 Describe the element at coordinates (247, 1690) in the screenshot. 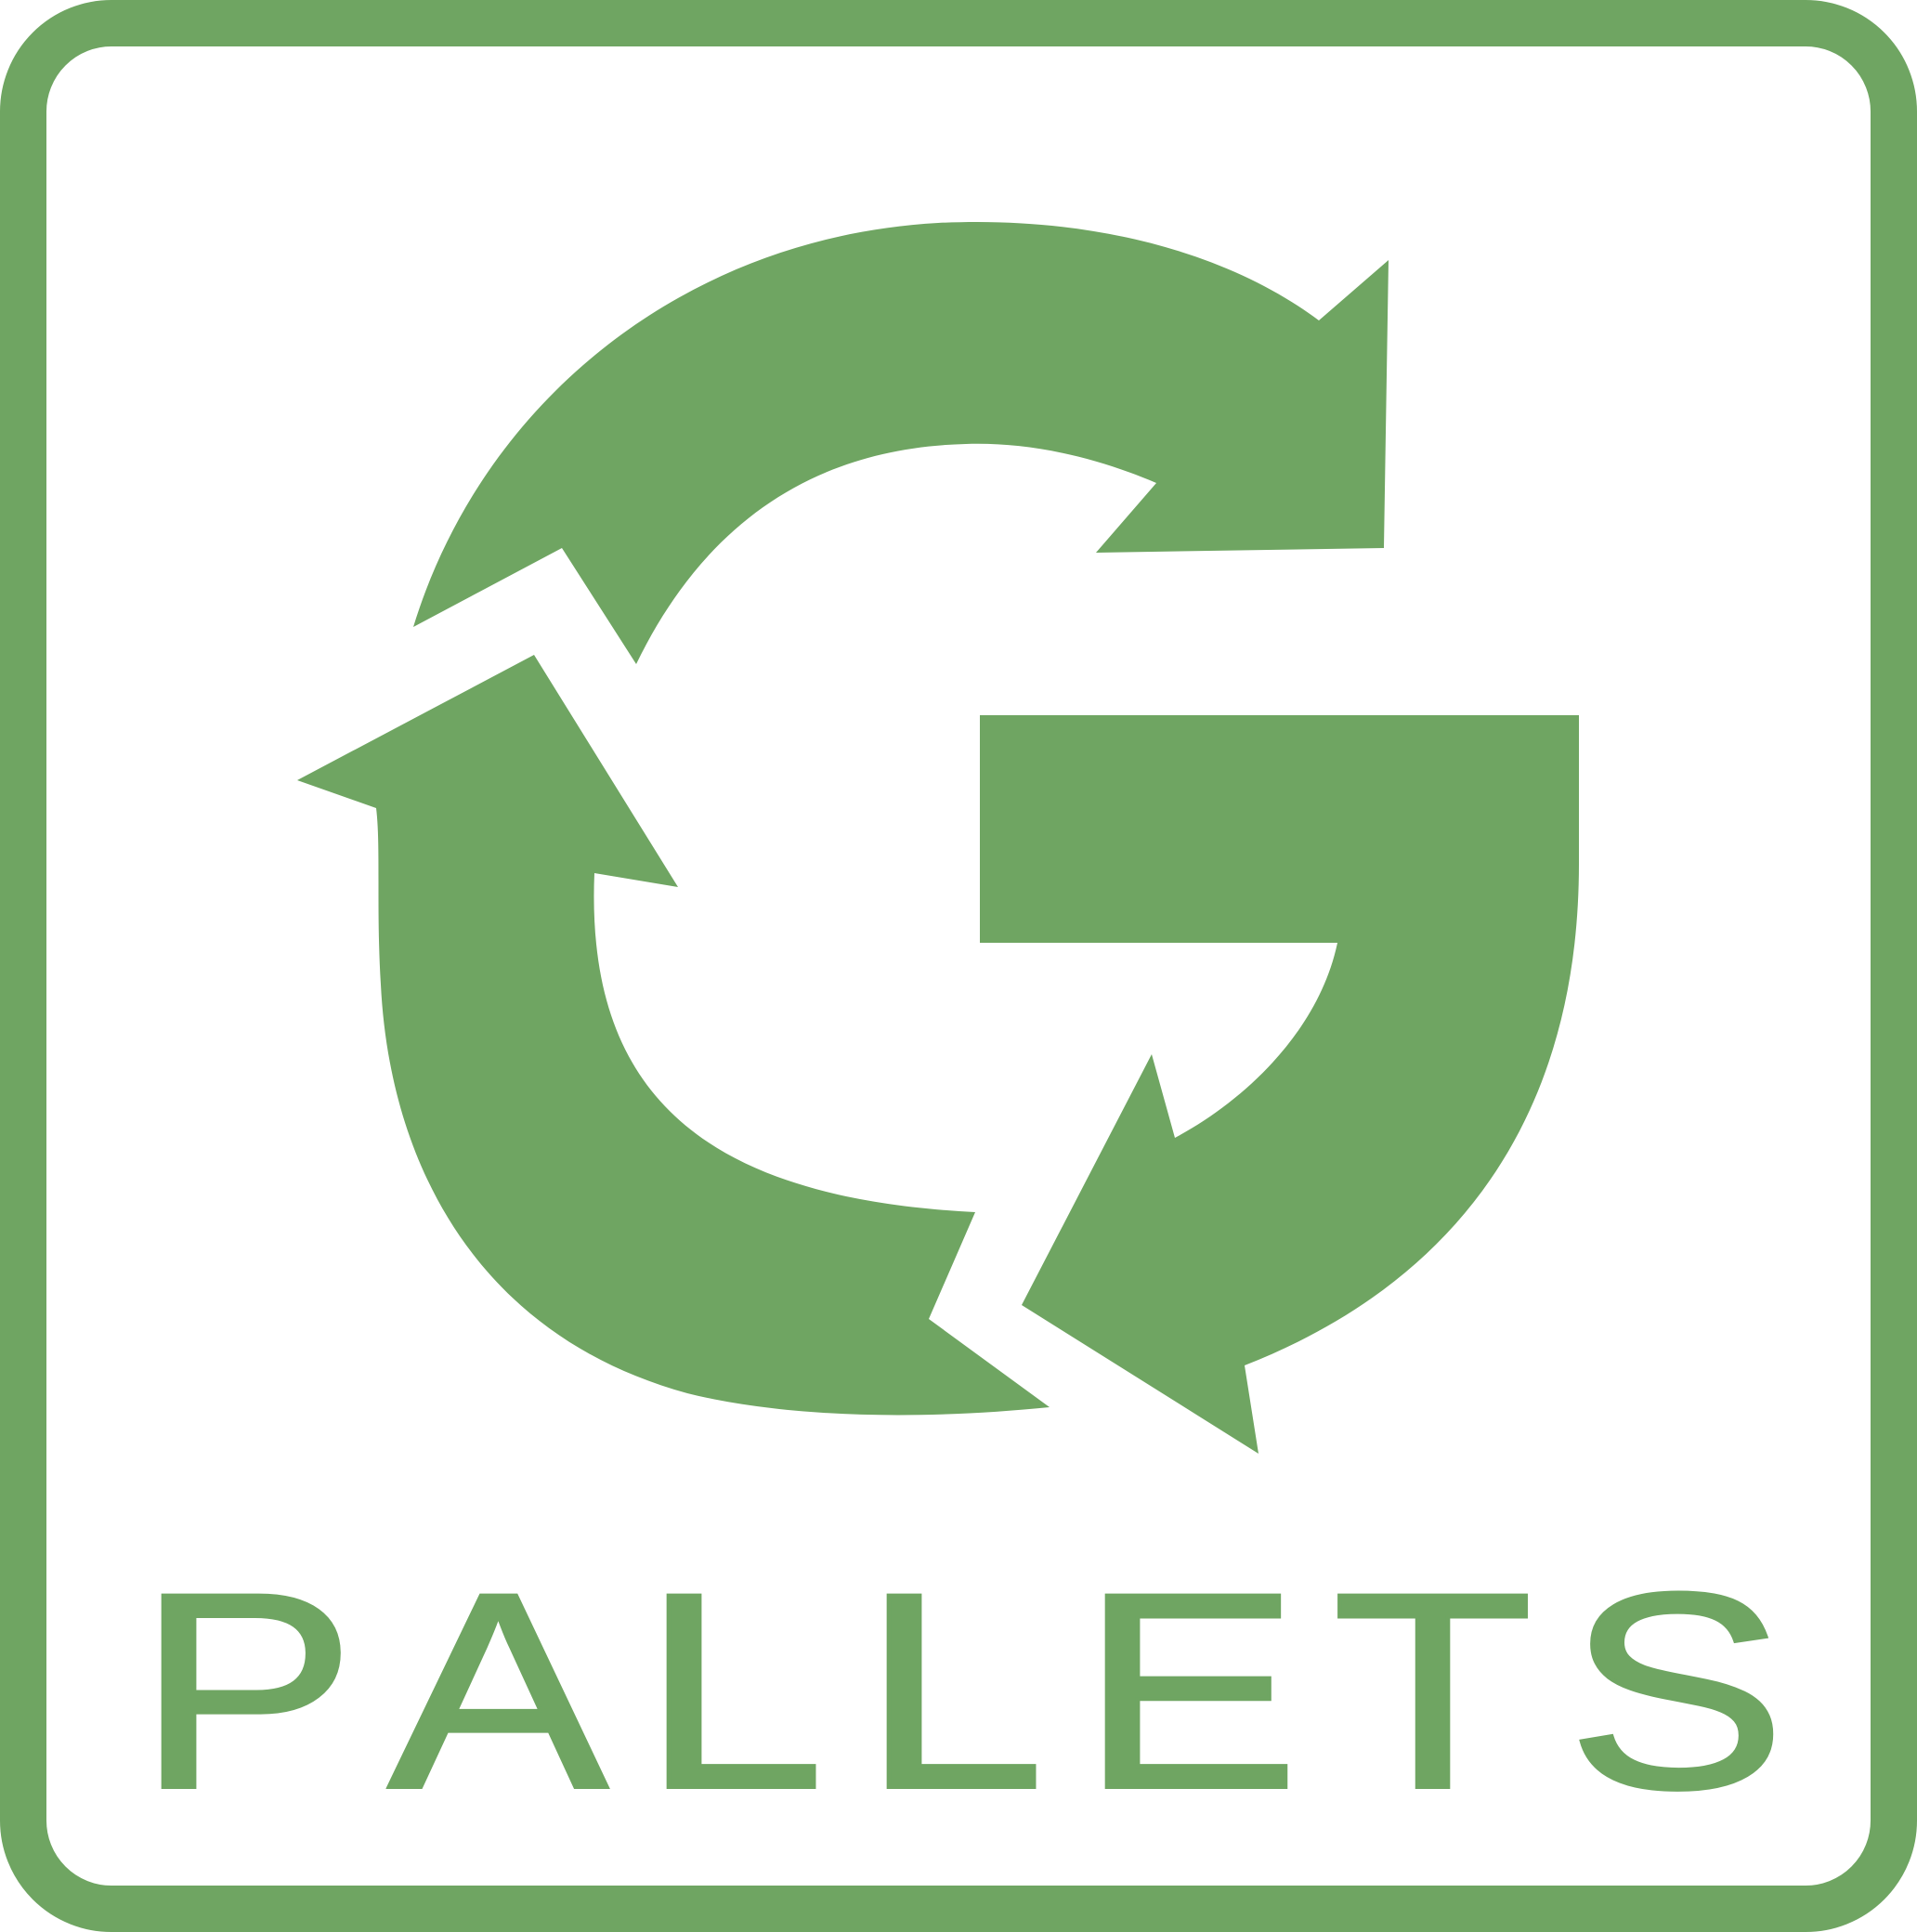

I see `wordmark-letter-p: P` at that location.